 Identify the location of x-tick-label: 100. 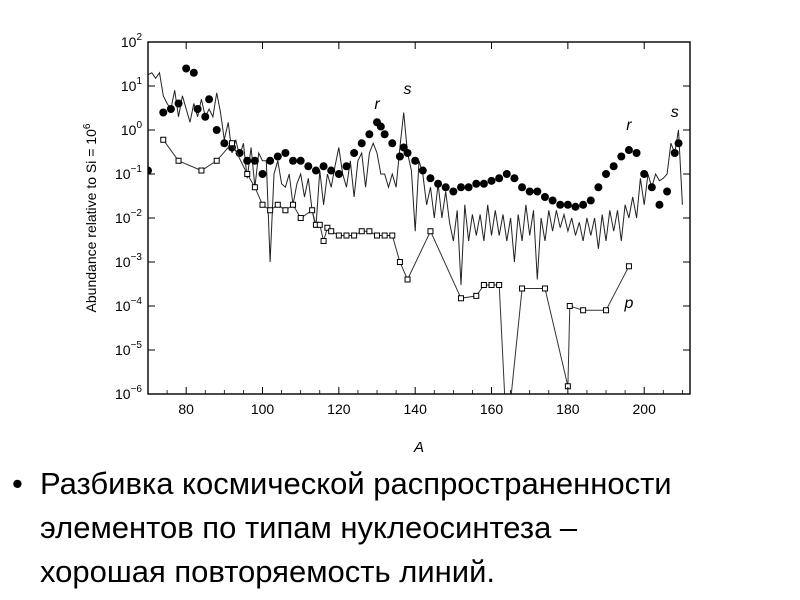
(263, 409).